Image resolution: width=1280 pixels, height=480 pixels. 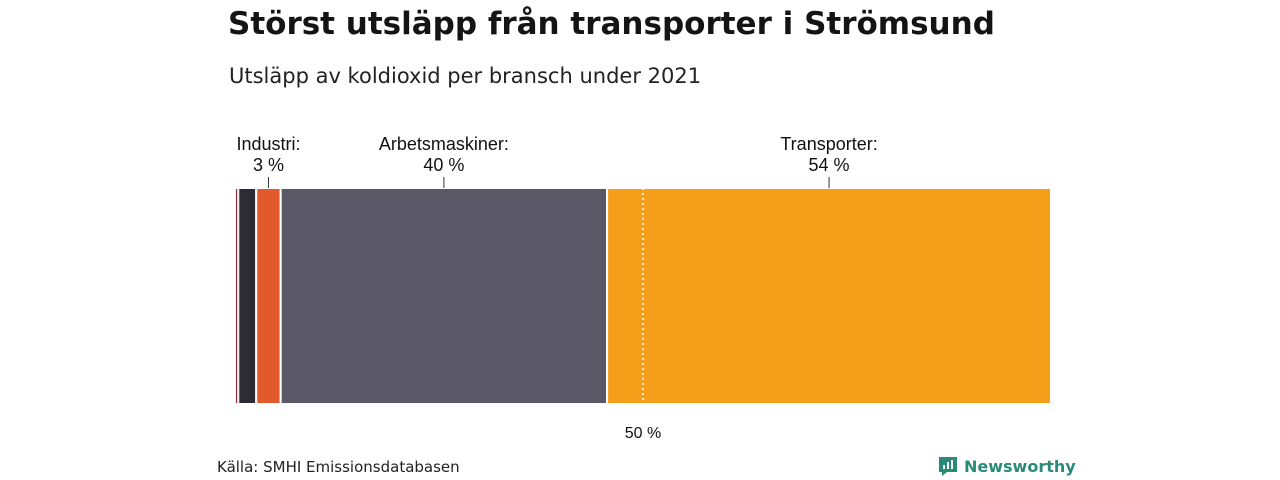 What do you see at coordinates (268, 165) in the screenshot?
I see `segment-value-label-2: 3 %` at bounding box center [268, 165].